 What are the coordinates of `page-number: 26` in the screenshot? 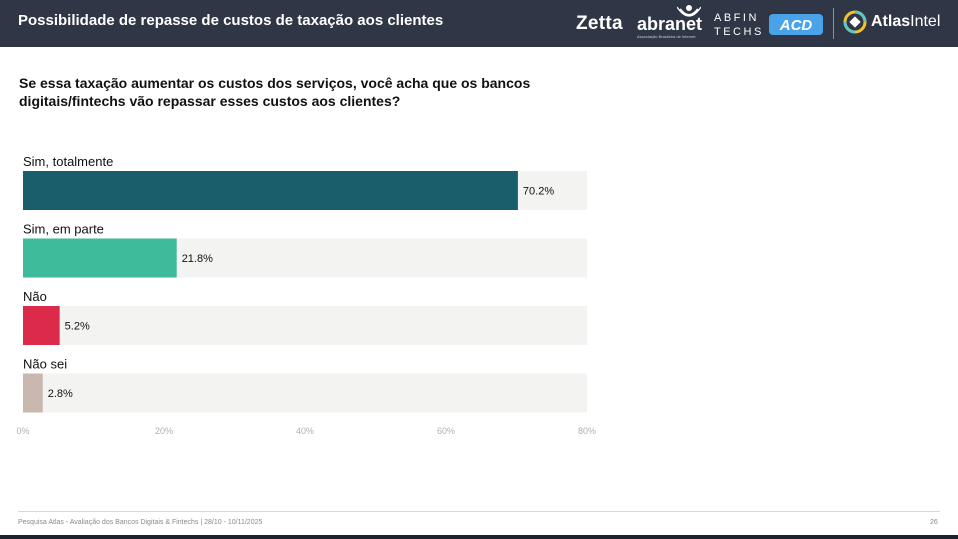 It's located at (934, 522).